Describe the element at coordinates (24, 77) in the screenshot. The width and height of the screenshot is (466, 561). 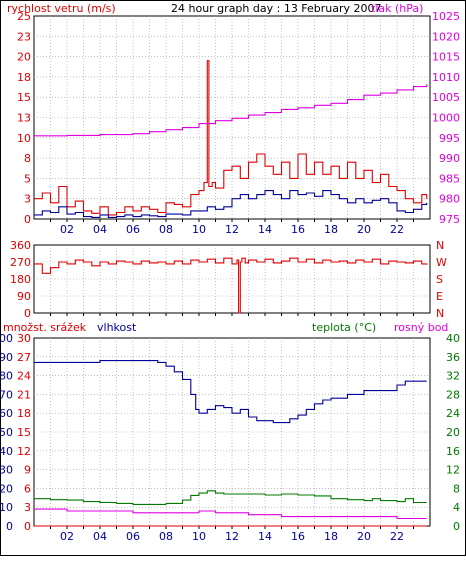
I see `y-tick-label: 18` at that location.